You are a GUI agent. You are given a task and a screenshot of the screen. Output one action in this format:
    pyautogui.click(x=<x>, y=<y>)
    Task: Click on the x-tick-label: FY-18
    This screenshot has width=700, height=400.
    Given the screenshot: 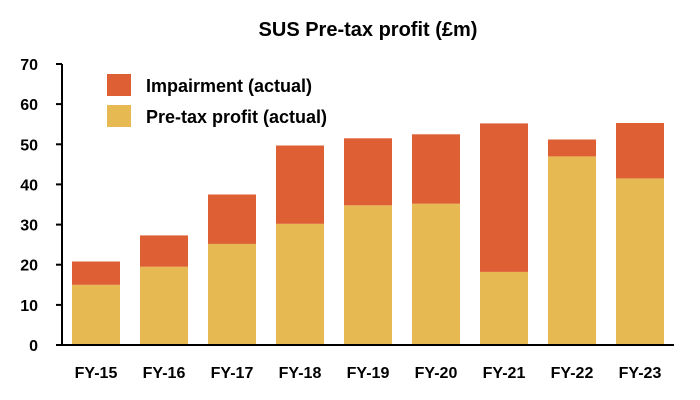 What is the action you would take?
    pyautogui.click(x=300, y=373)
    